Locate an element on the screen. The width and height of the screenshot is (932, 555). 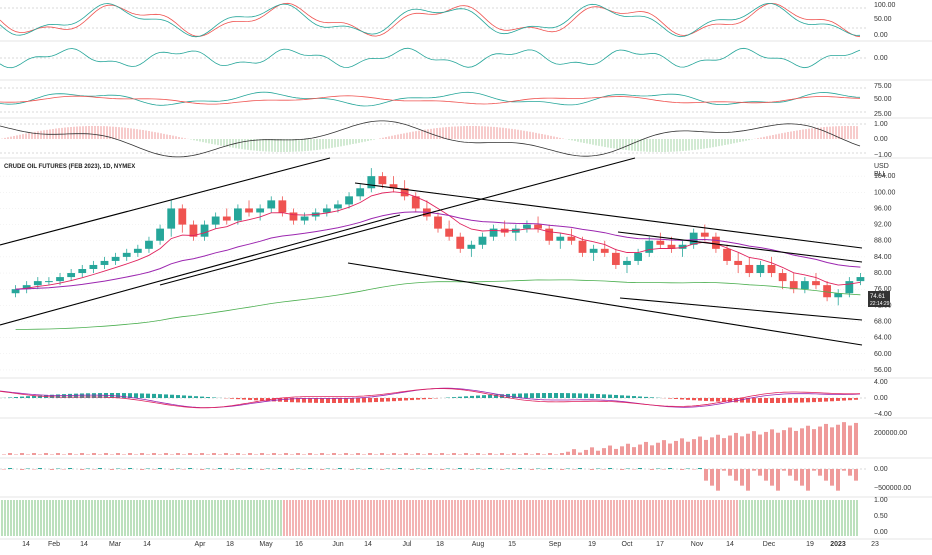
osc-line is located at coordinates (430, 139).